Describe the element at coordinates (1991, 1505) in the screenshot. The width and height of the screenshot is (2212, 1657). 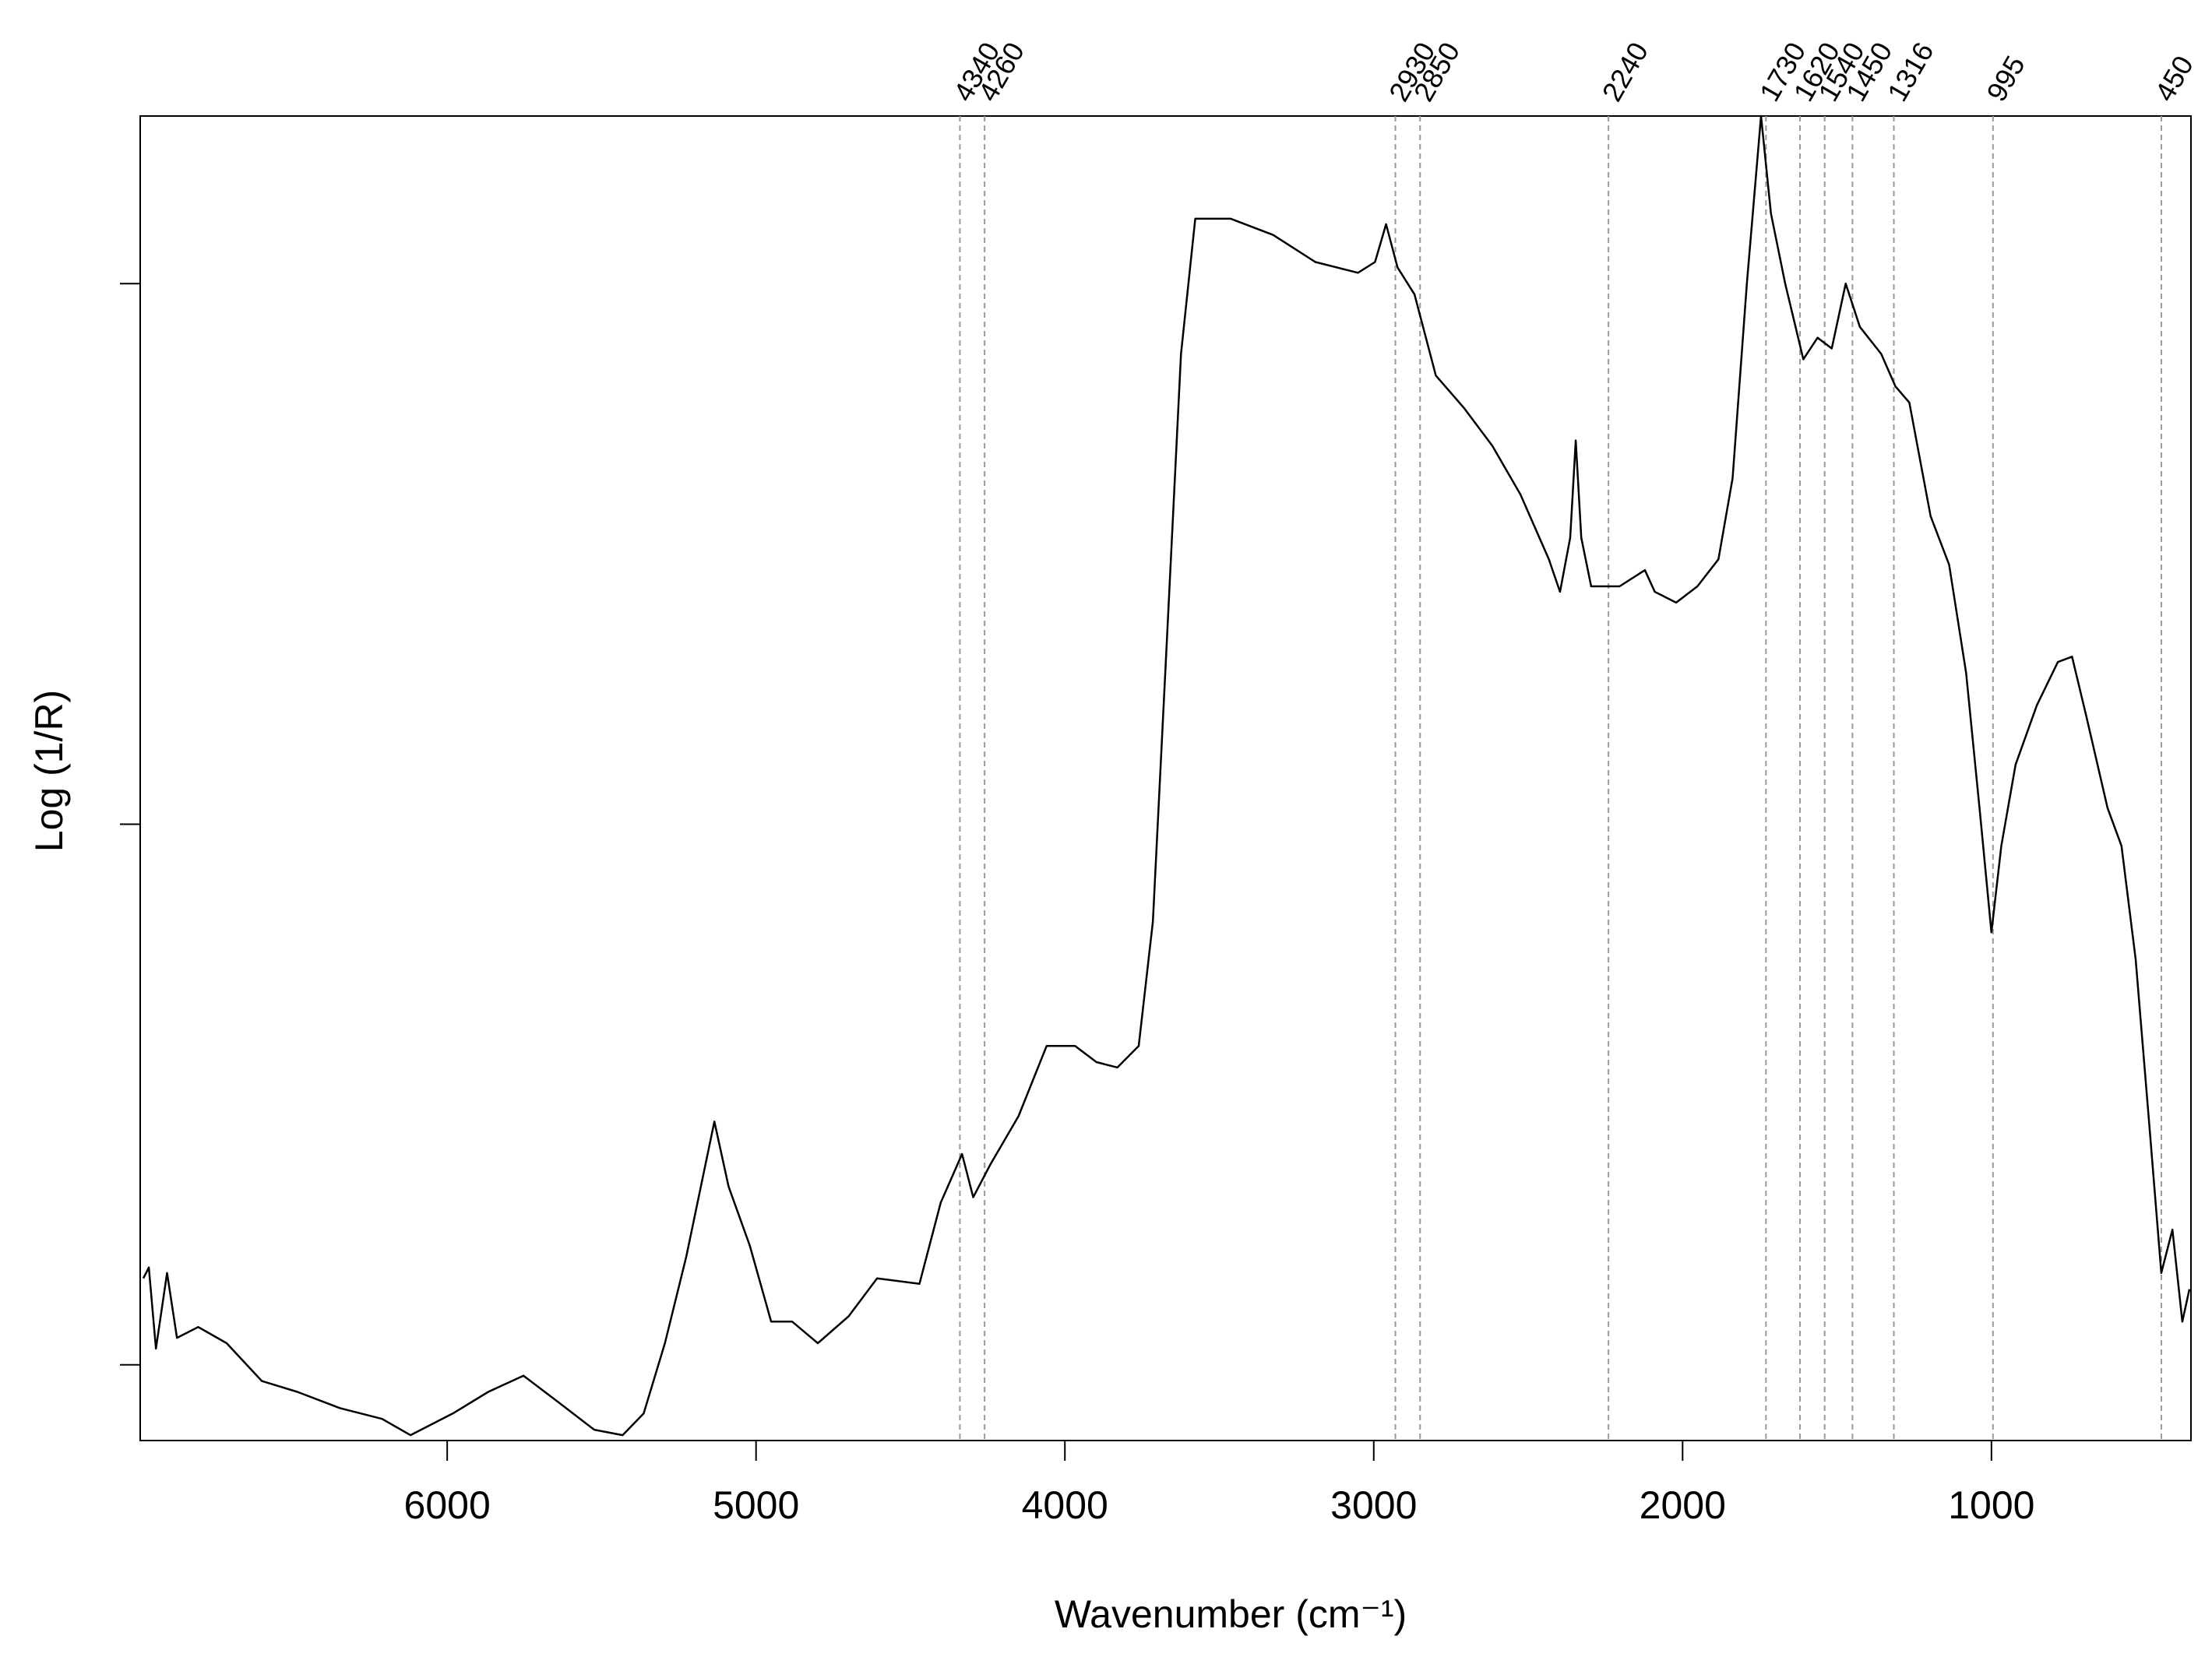
I see `x-tick-label: 1000` at that location.